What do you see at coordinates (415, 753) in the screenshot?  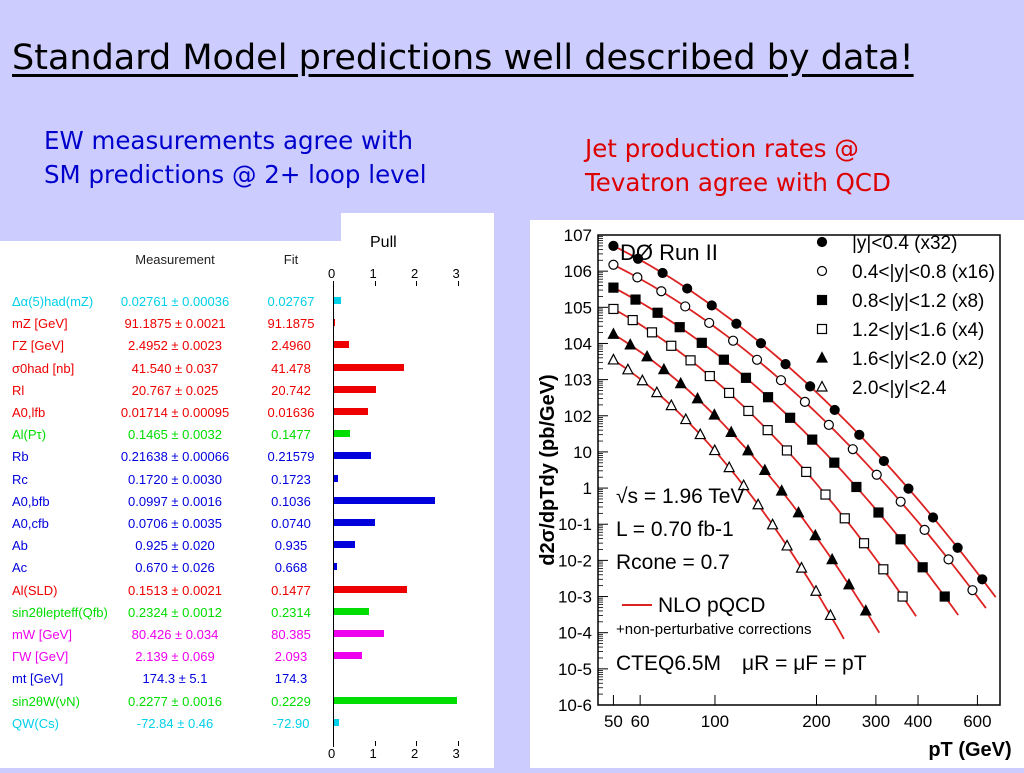 I see `pull-axis-bottom-tick: 2` at bounding box center [415, 753].